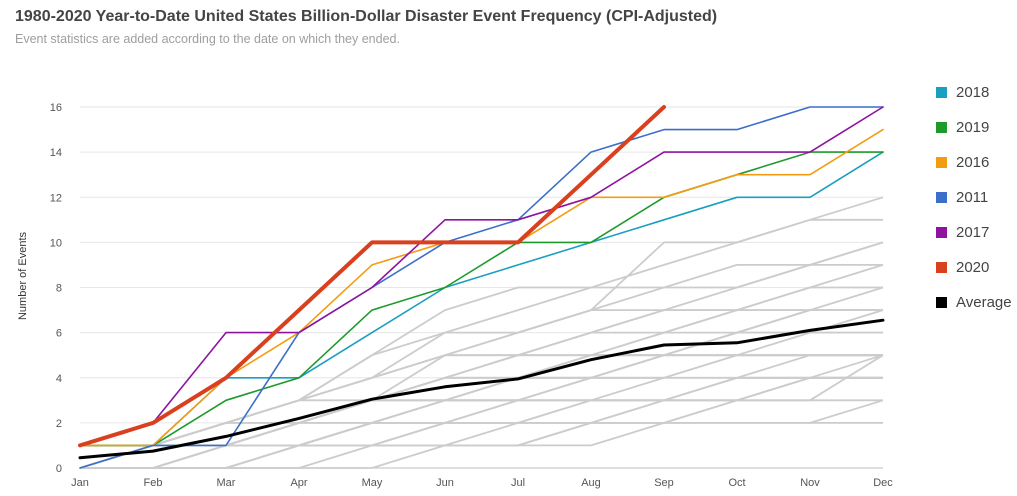 The image size is (1017, 496). What do you see at coordinates (56, 243) in the screenshot?
I see `y-tick-label: 10` at bounding box center [56, 243].